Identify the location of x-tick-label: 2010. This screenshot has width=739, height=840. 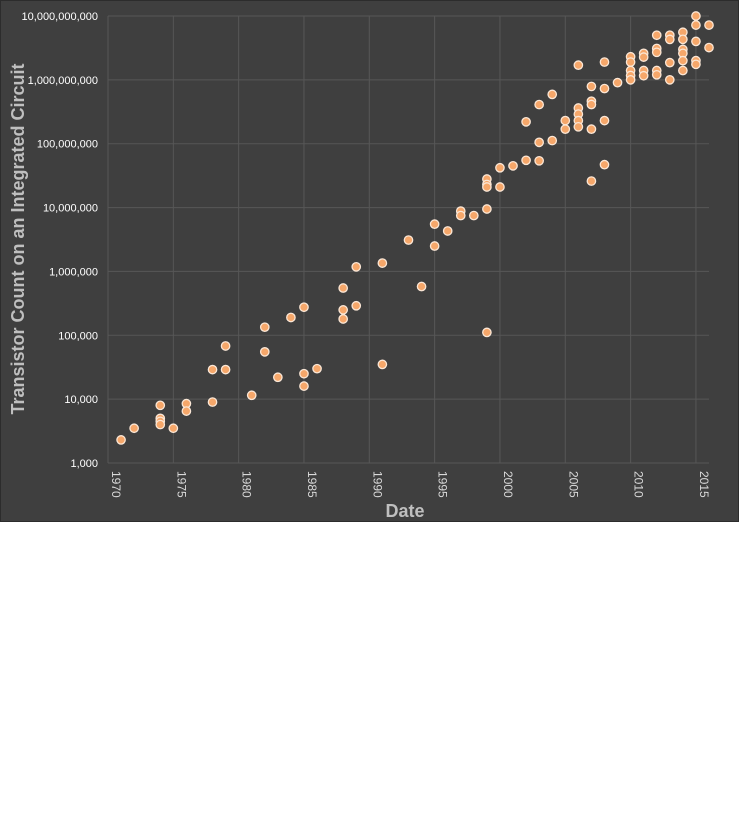
(639, 484).